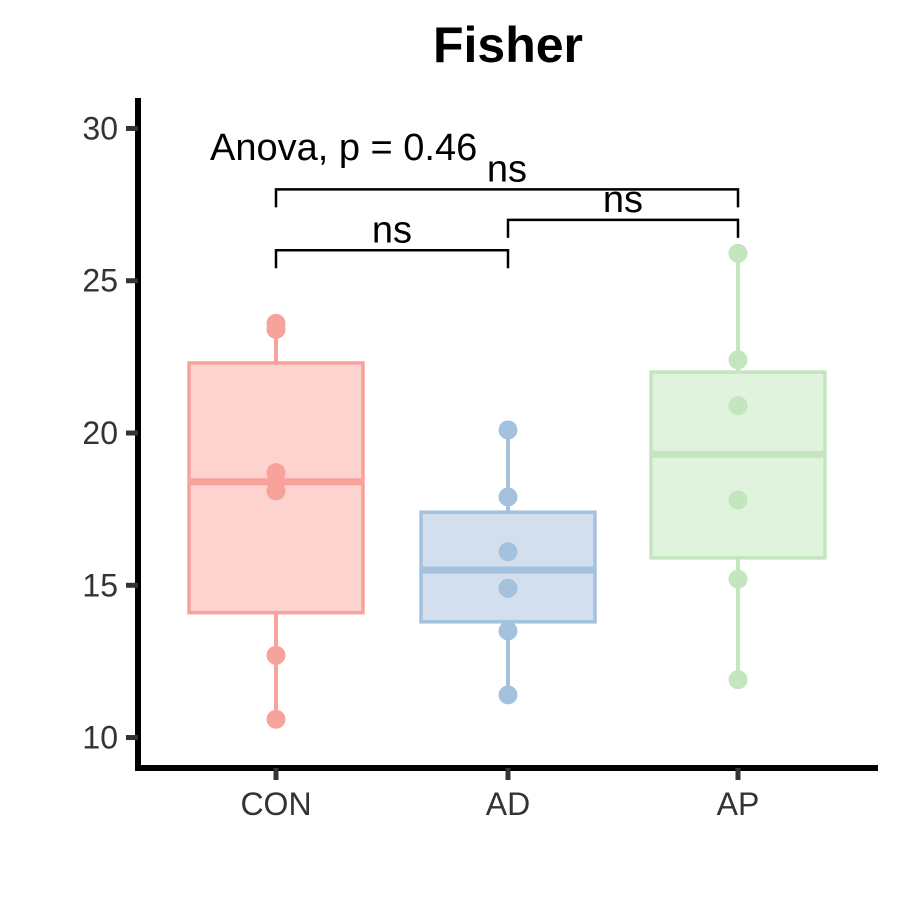  What do you see at coordinates (343, 148) in the screenshot?
I see `anova-annotation: Anova, p = 0.46` at bounding box center [343, 148].